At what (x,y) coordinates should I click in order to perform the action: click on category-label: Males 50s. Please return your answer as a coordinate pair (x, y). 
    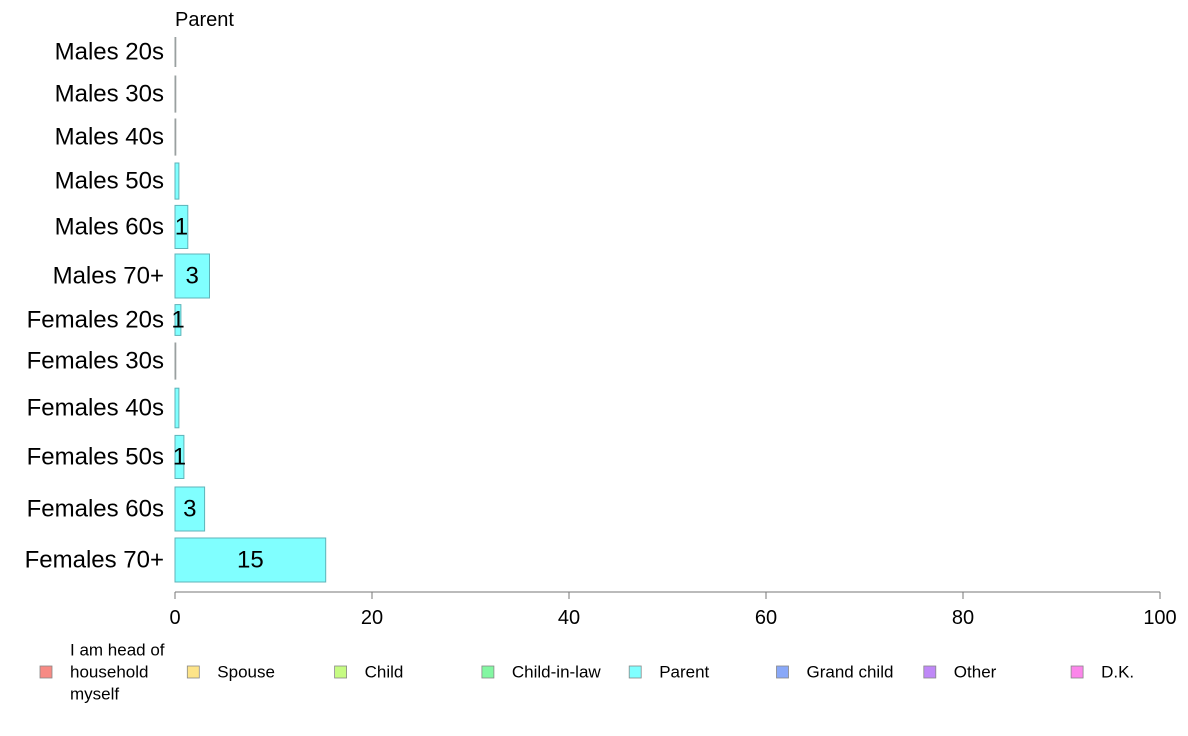
    Looking at the image, I should click on (109, 181).